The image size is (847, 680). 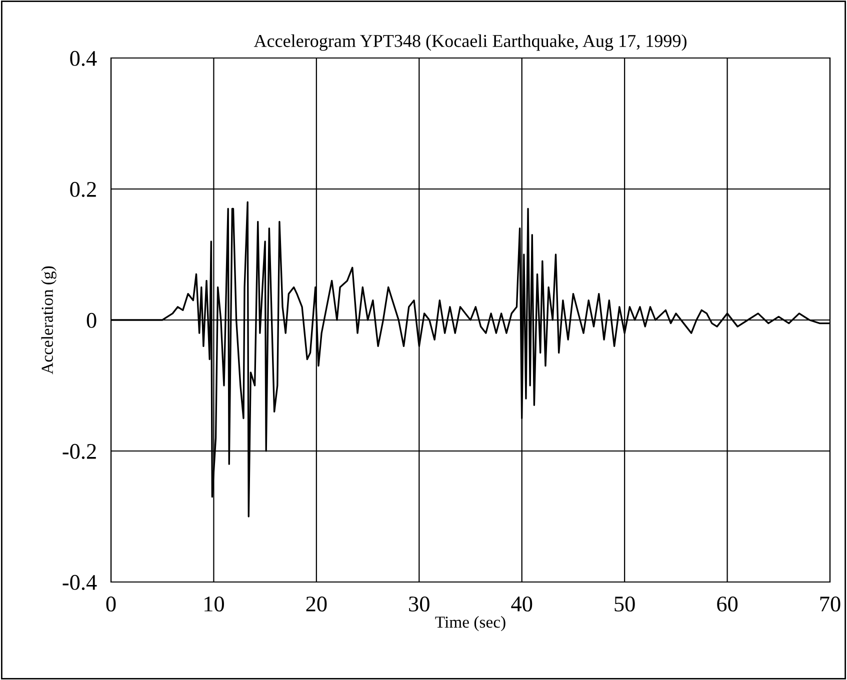 What do you see at coordinates (214, 604) in the screenshot?
I see `x-tick-label: 10` at bounding box center [214, 604].